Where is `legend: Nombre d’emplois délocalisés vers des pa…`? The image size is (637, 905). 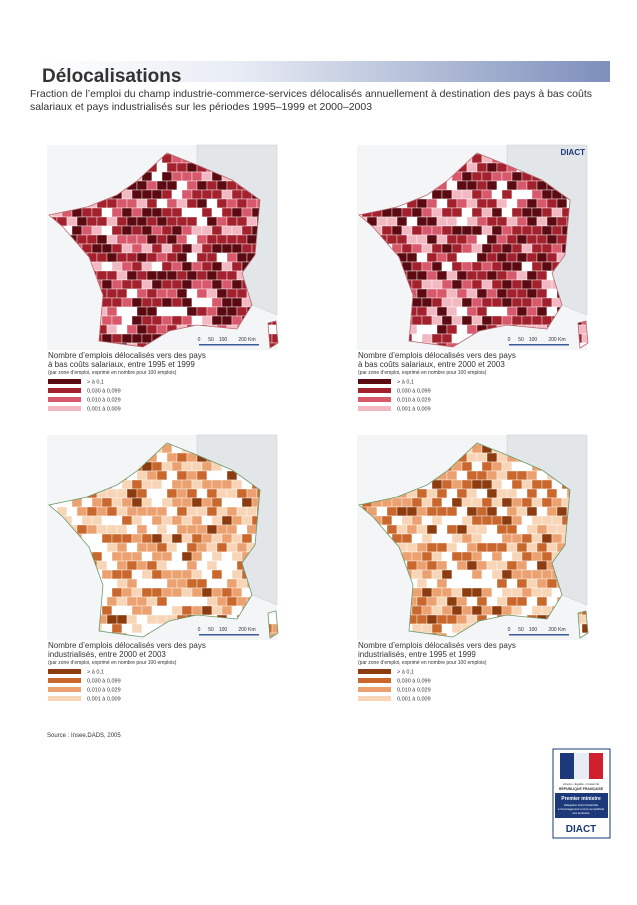
legend: Nombre d’emplois délocalisés vers des pa… is located at coordinates (127, 382).